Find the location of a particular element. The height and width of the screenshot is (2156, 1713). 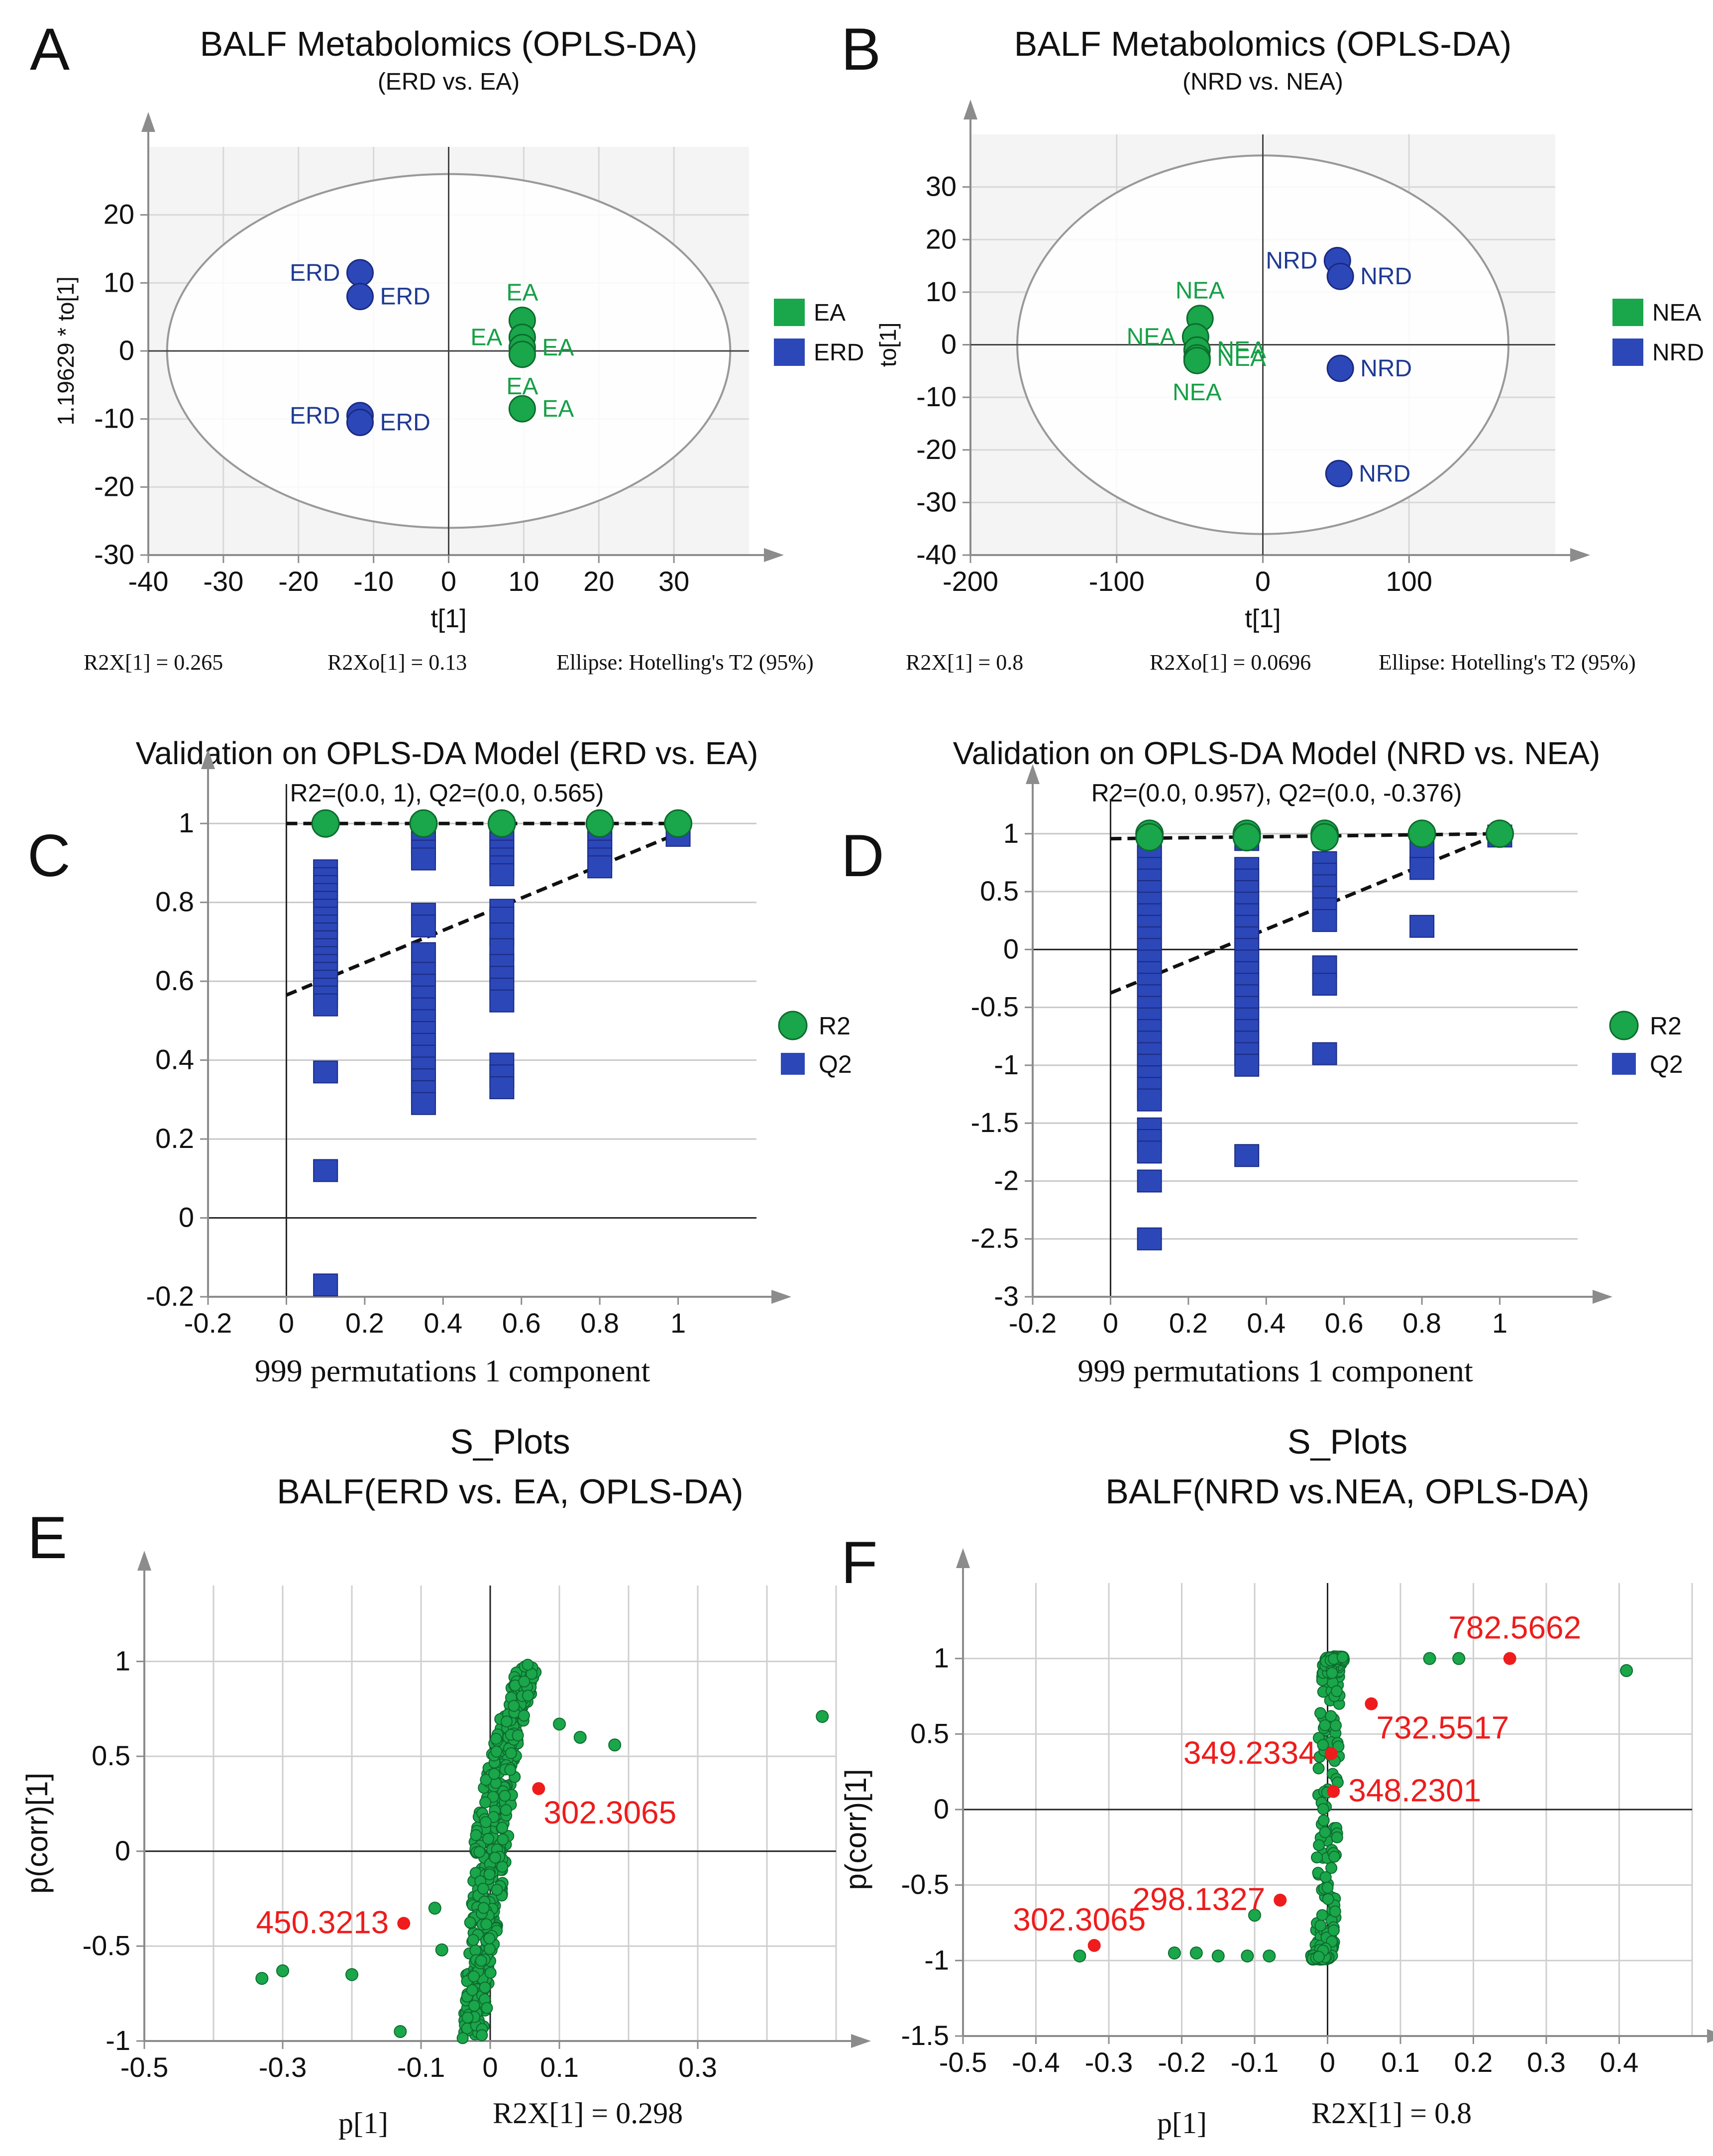

y-tick-label: 1 is located at coordinates (122, 1661).